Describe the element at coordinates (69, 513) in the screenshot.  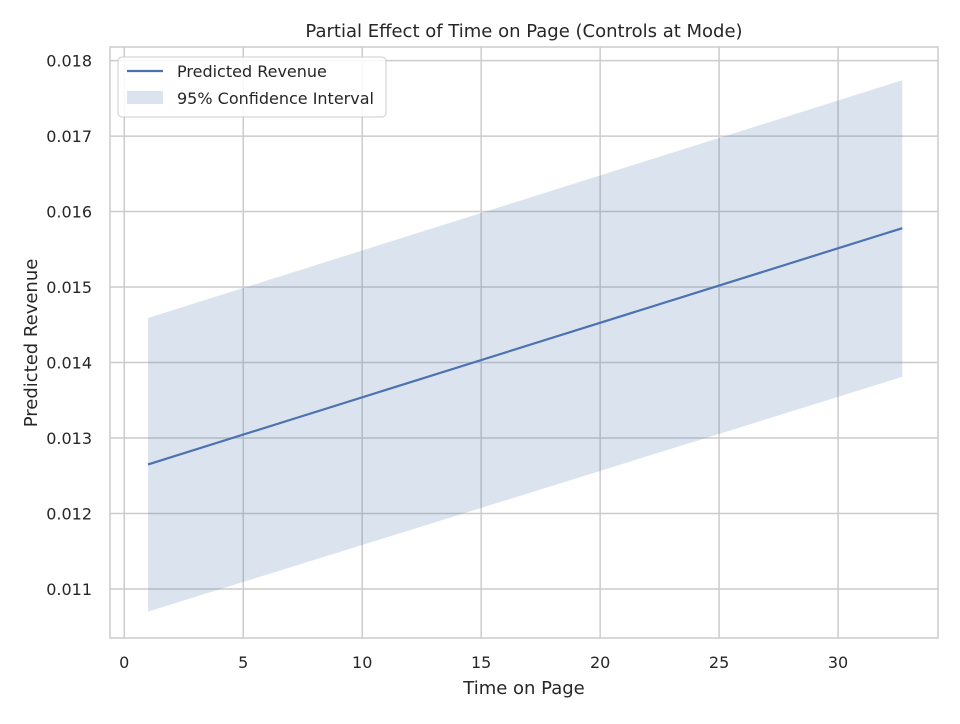
I see `y-tick-label: 0.012` at that location.